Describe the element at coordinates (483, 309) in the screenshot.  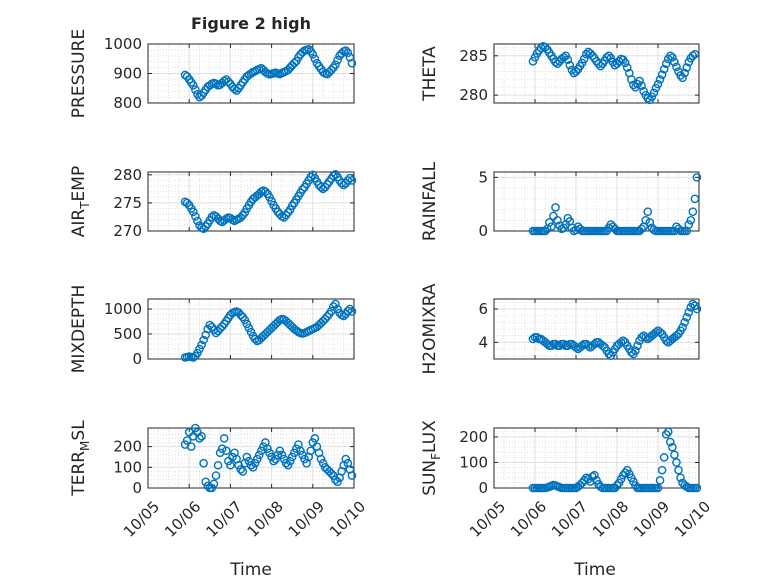
I see `y-tick-label: 6` at that location.